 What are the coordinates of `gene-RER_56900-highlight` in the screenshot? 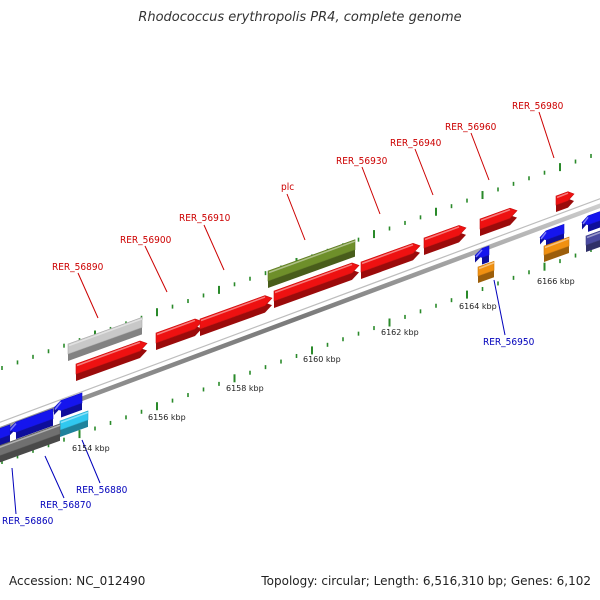 It's located at (176, 327).